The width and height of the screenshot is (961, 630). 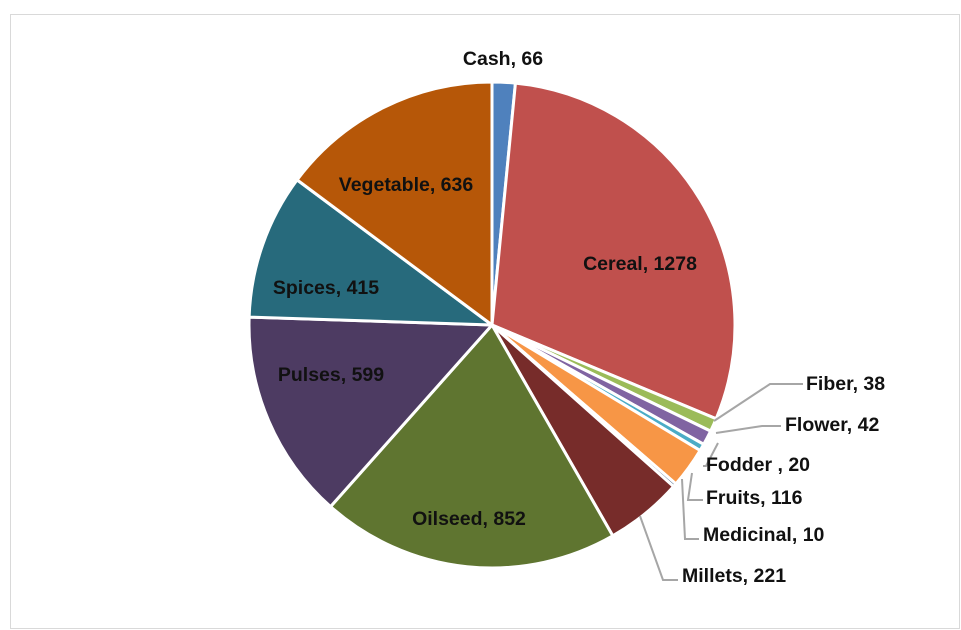 I want to click on data-label-fodder: Fodder , 20, so click(x=758, y=465).